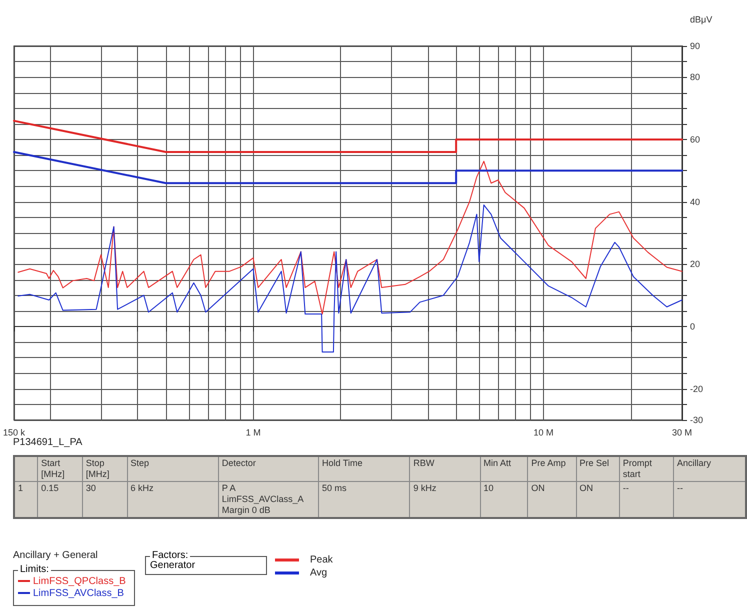  Describe the element at coordinates (268, 469) in the screenshot. I see `text: Detector` at that location.